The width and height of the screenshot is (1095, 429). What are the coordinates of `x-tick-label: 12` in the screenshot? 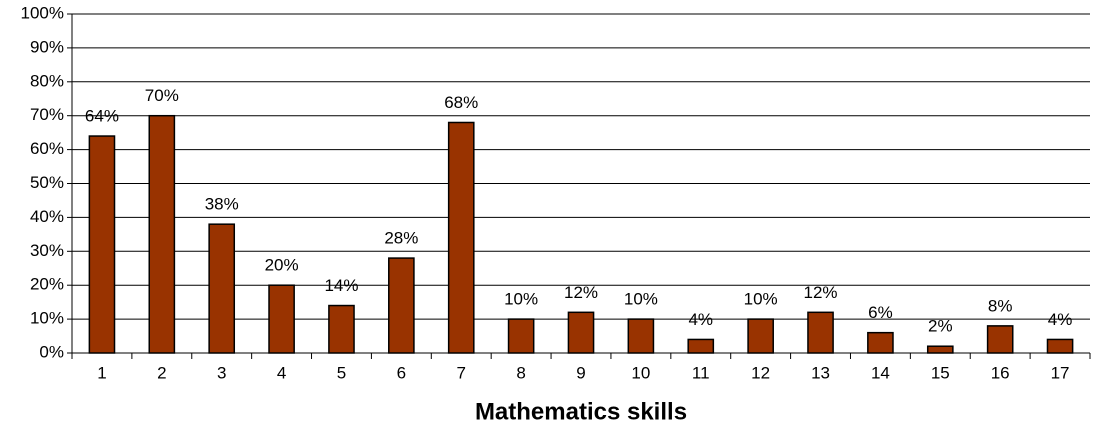 It's located at (760, 372).